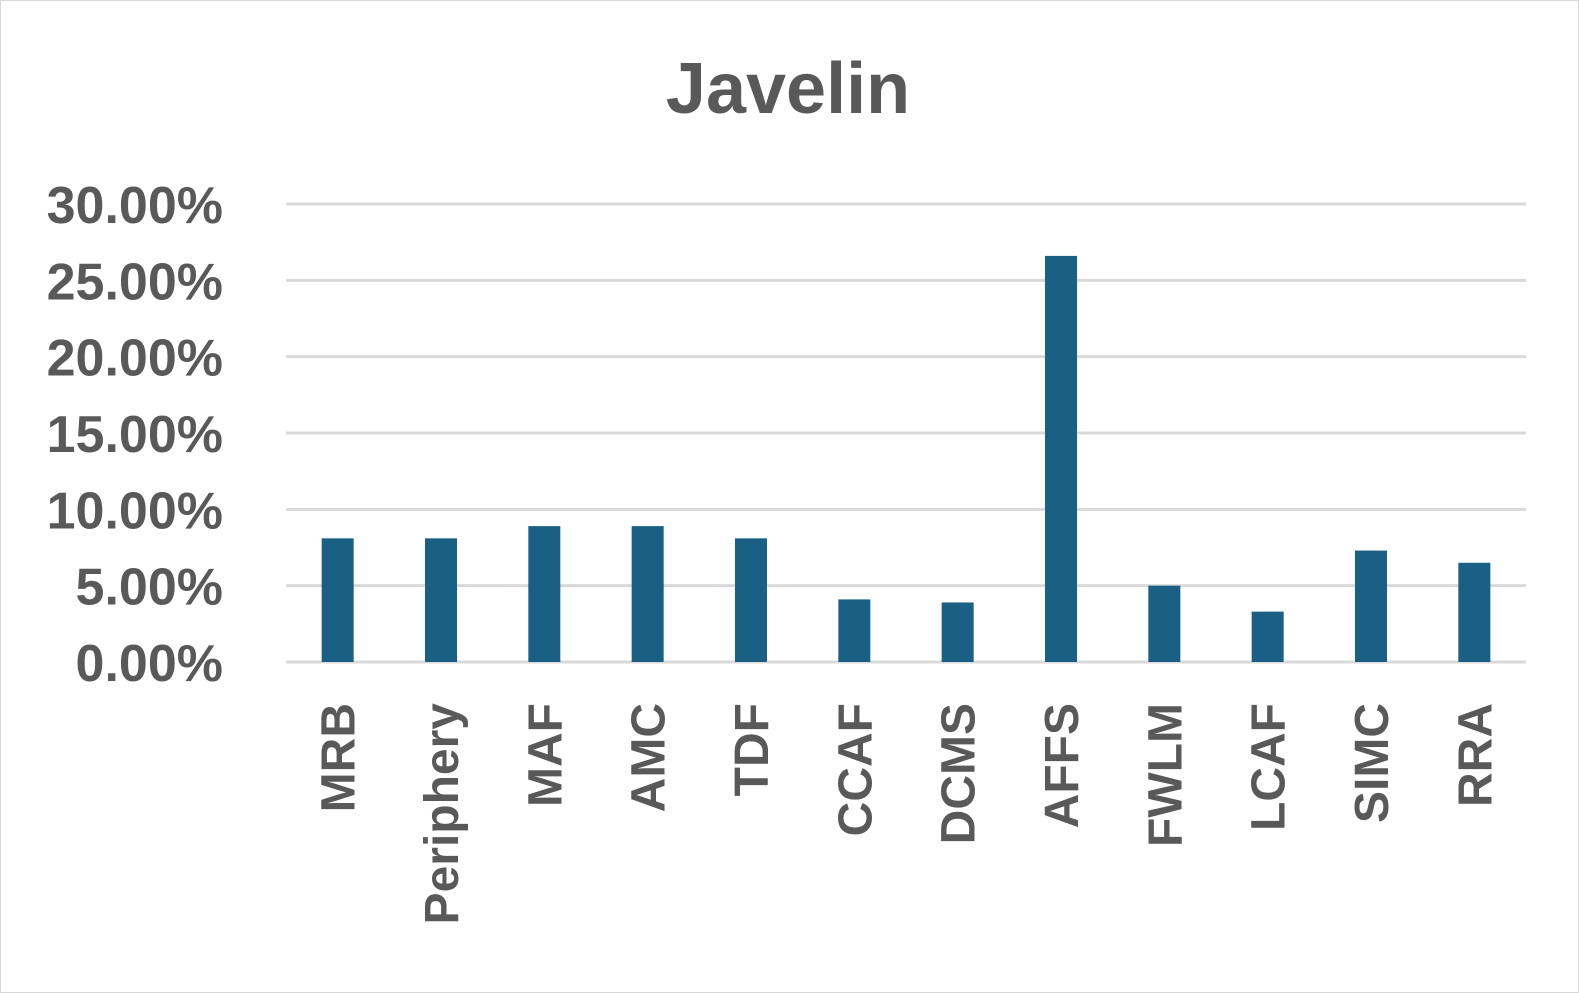 The width and height of the screenshot is (1579, 994). What do you see at coordinates (544, 594) in the screenshot?
I see `bar-maf` at bounding box center [544, 594].